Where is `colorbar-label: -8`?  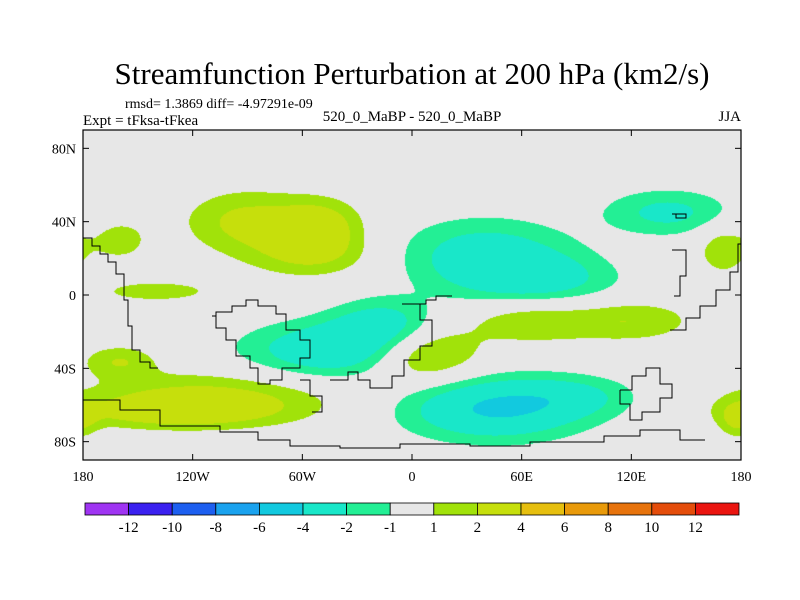
colorbar-label: -8 is located at coordinates (216, 528).